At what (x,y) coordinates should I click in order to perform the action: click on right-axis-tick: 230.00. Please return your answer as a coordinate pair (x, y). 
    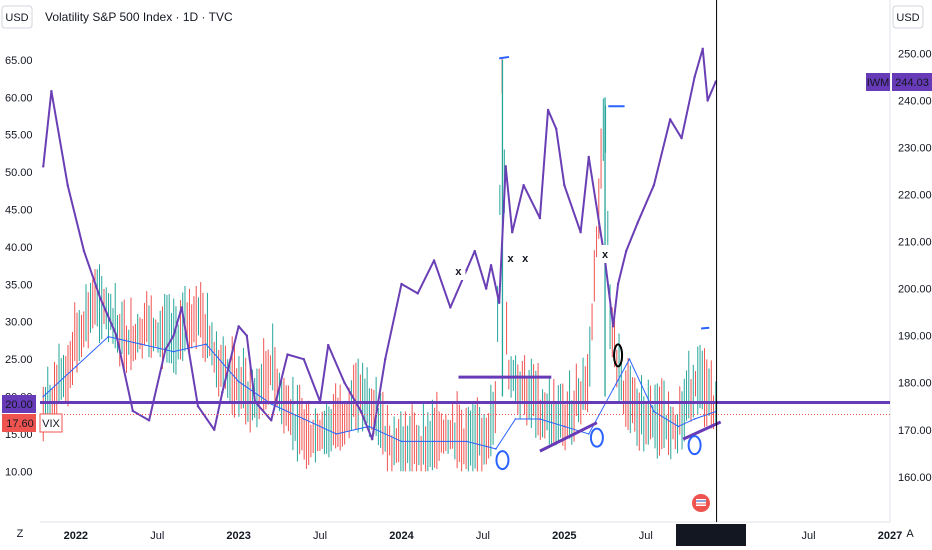
    Looking at the image, I should click on (915, 149).